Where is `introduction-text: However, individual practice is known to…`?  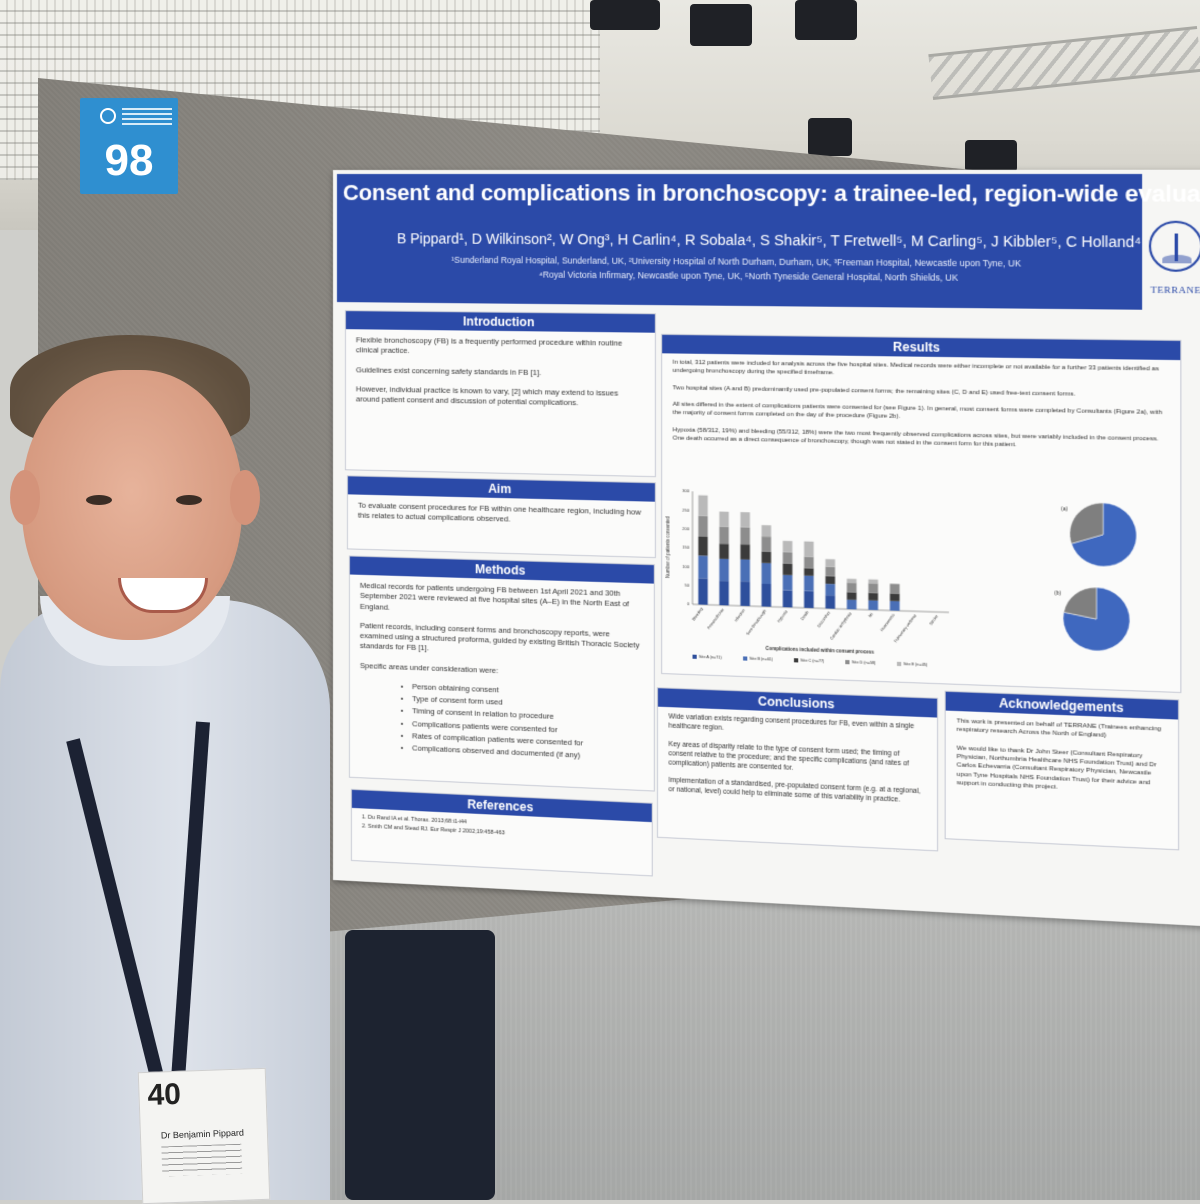 introduction-text: However, individual practice is known to… is located at coordinates (487, 396).